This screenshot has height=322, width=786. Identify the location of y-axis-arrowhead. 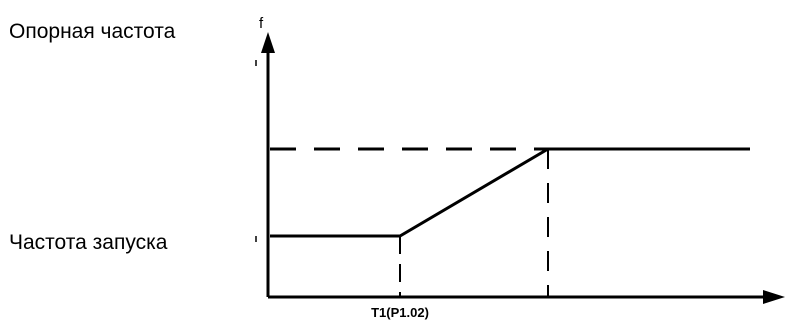
(268, 42).